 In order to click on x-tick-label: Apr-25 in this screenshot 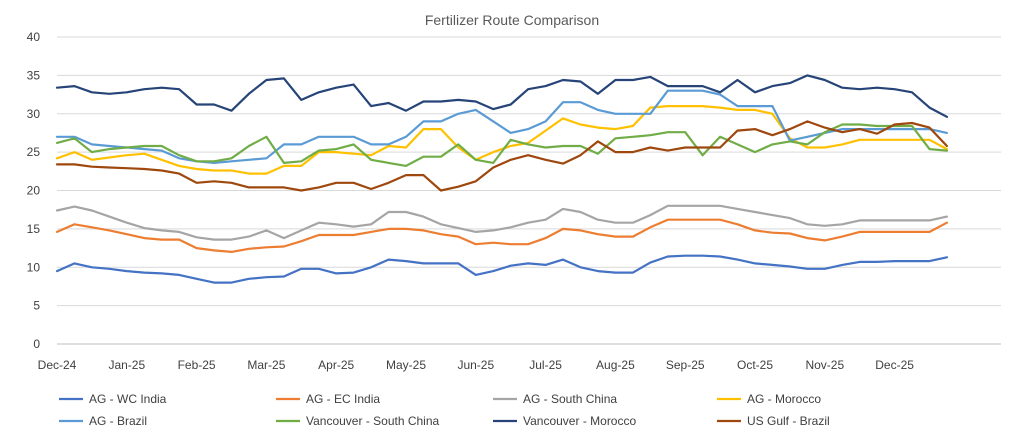, I will do `click(336, 365)`.